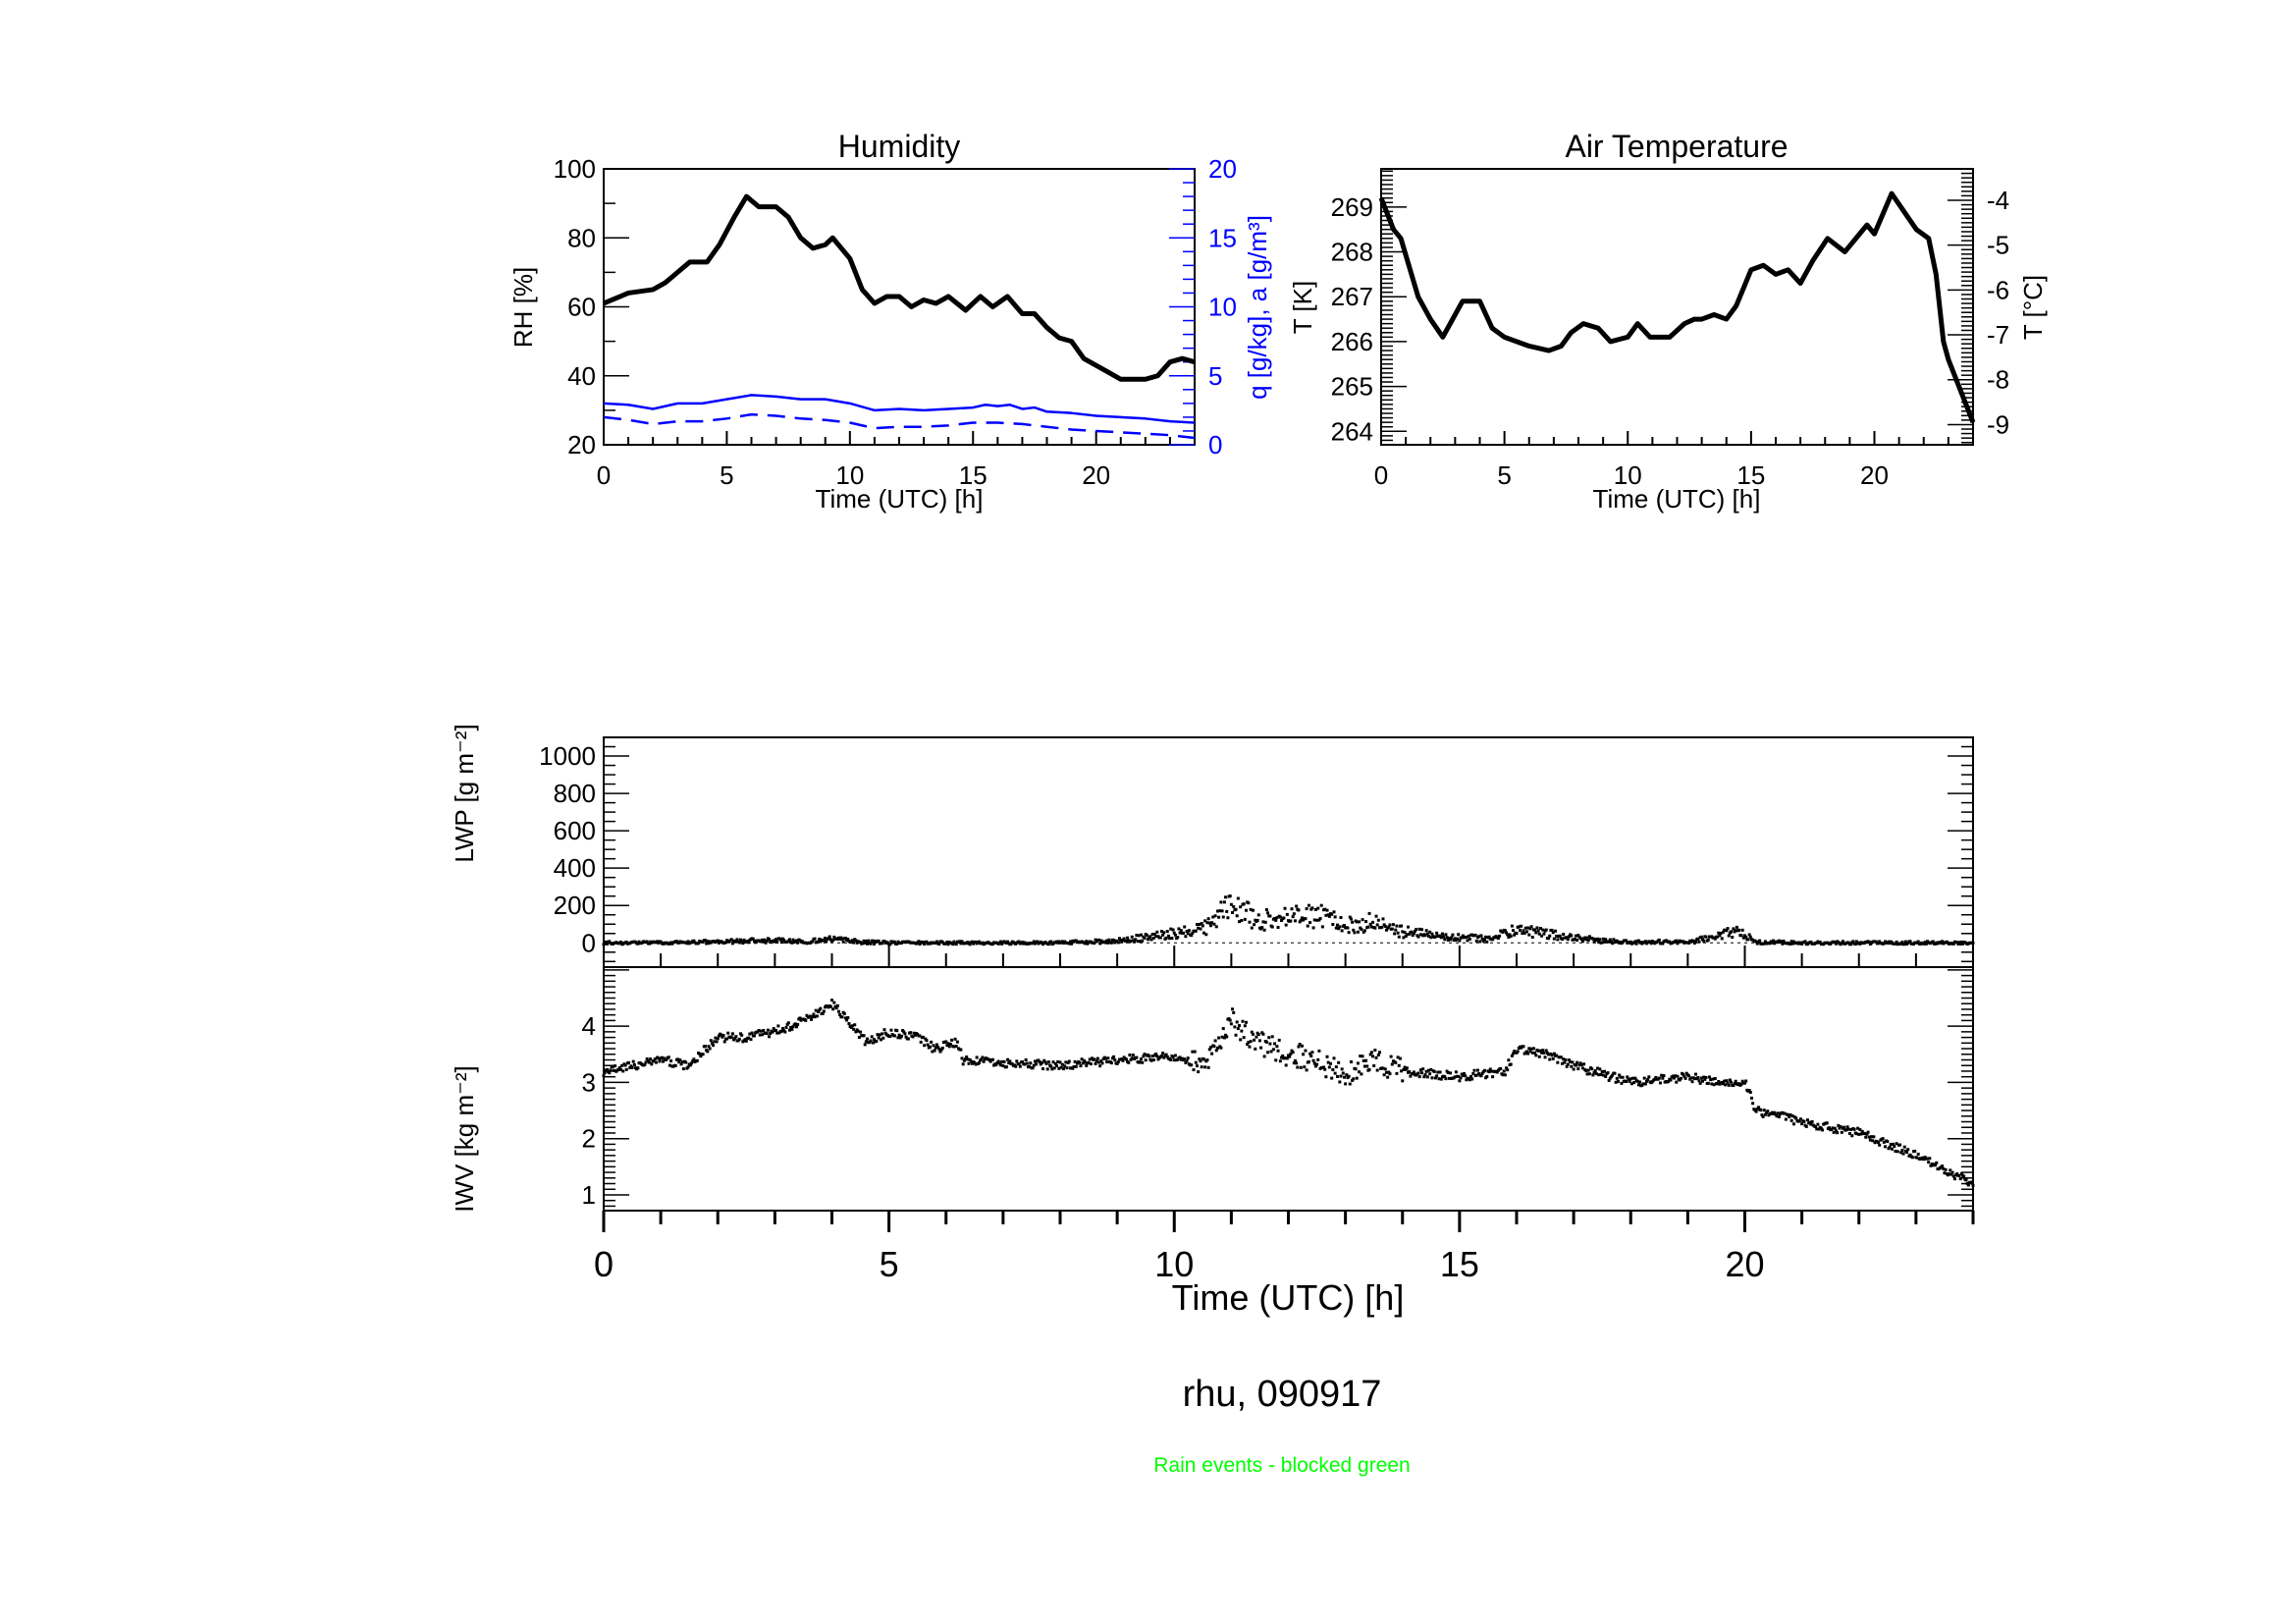 Image resolution: width=2296 pixels, height=1623 pixels. What do you see at coordinates (1504, 475) in the screenshot?
I see `x-tick-label: 5` at bounding box center [1504, 475].